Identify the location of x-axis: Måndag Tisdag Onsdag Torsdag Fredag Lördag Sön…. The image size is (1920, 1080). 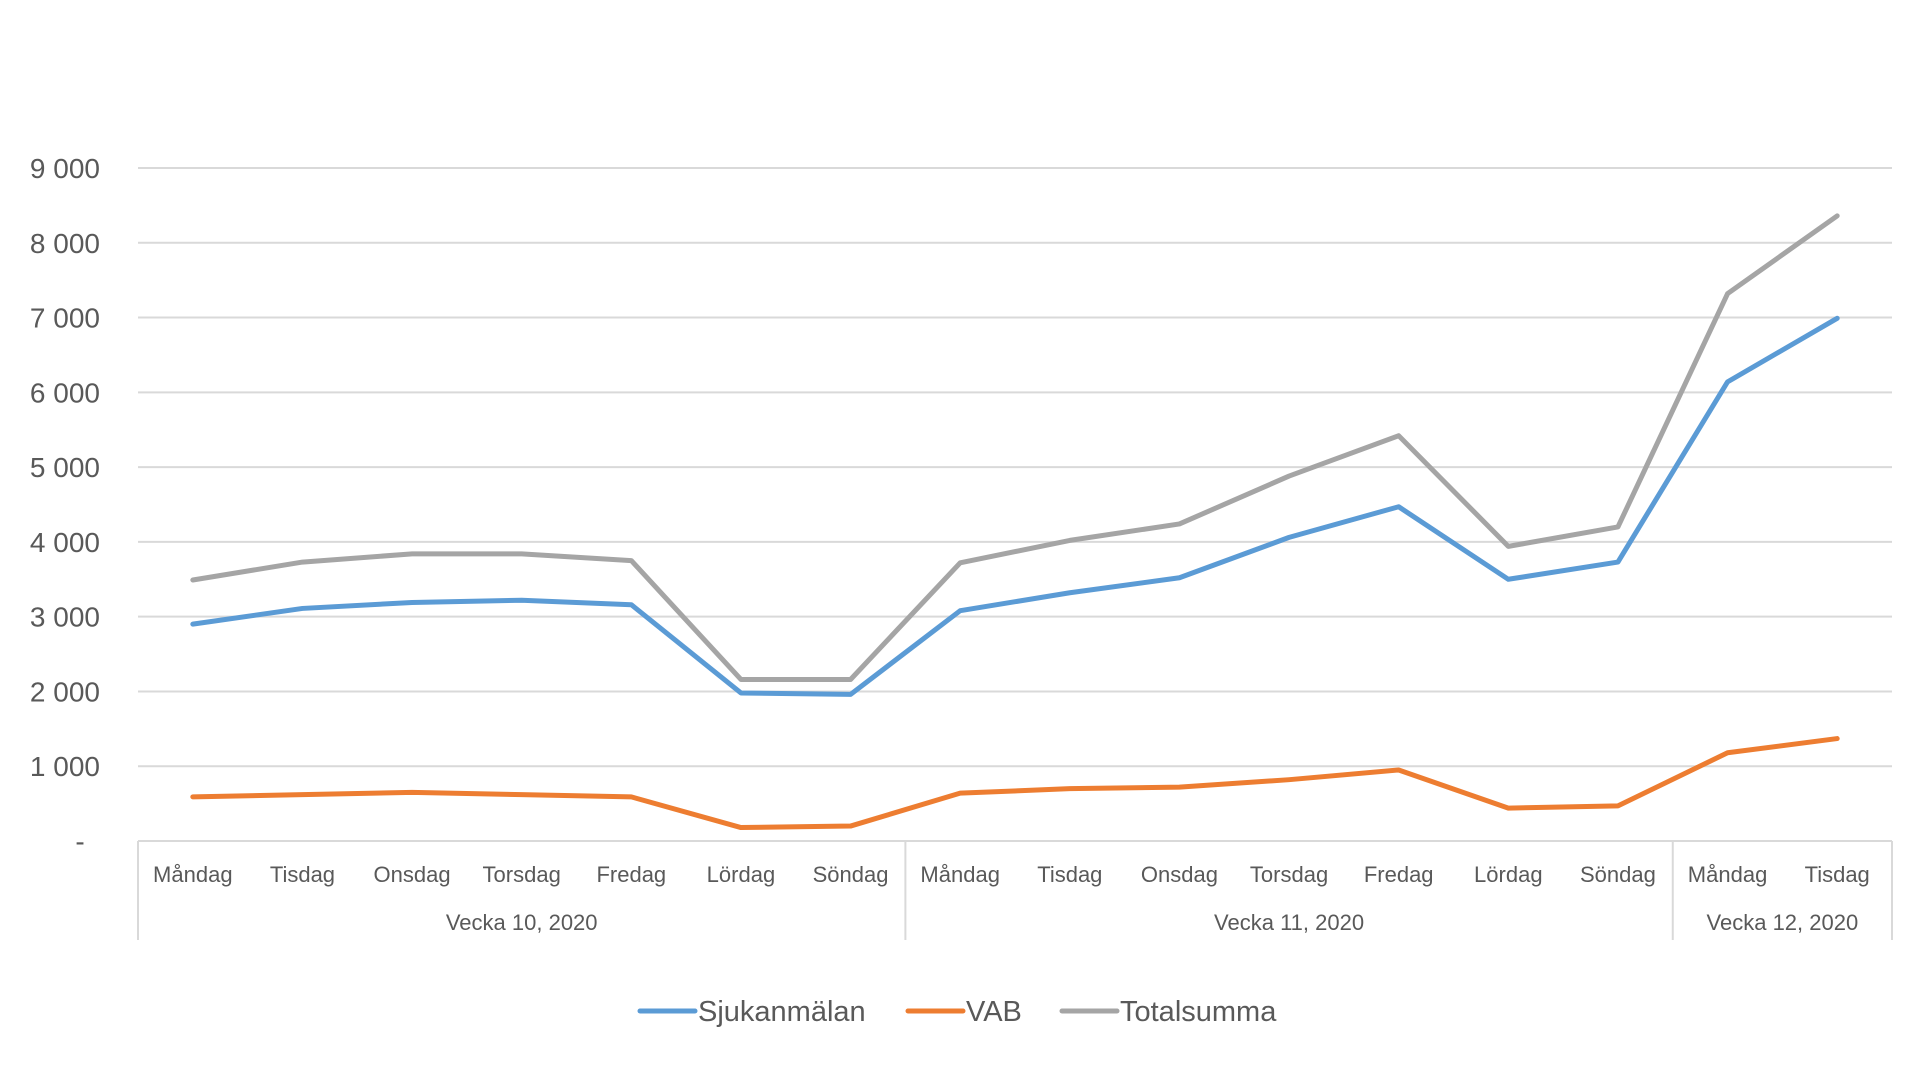
(1015, 890).